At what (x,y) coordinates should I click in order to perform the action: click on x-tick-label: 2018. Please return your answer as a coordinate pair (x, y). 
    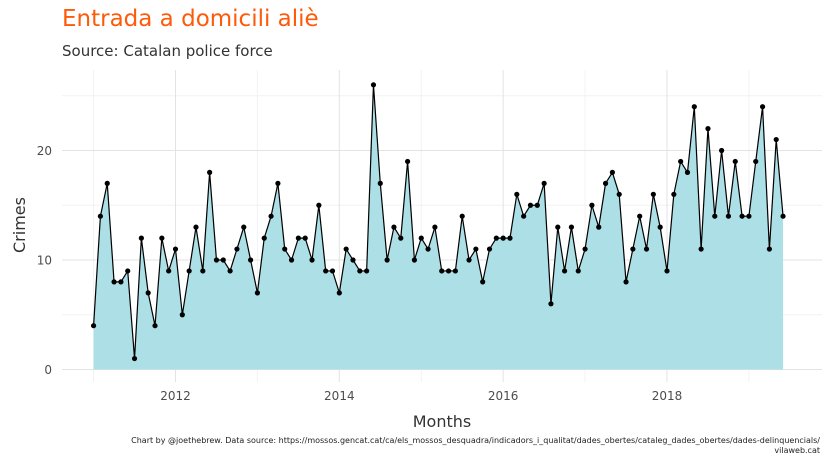
    Looking at the image, I should click on (667, 396).